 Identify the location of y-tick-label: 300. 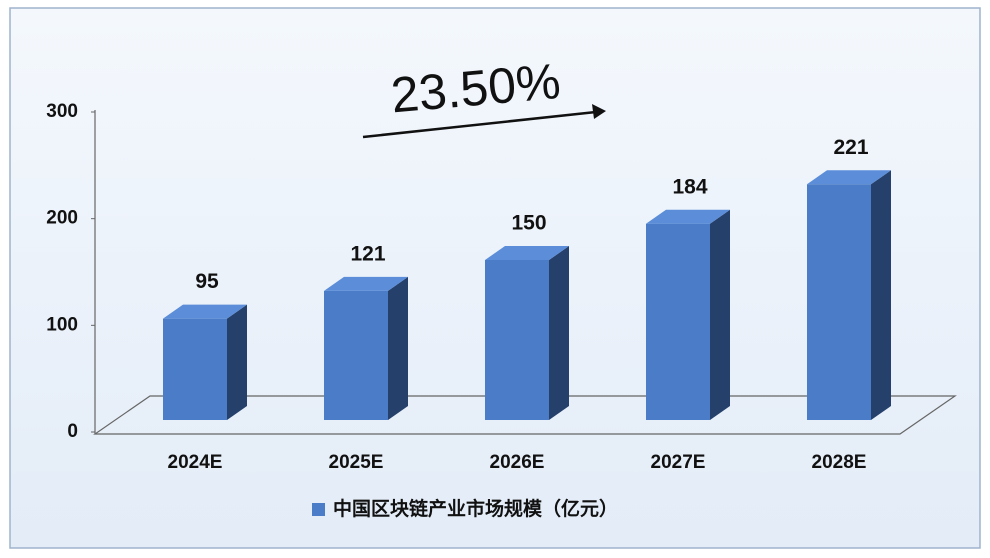
(62, 111).